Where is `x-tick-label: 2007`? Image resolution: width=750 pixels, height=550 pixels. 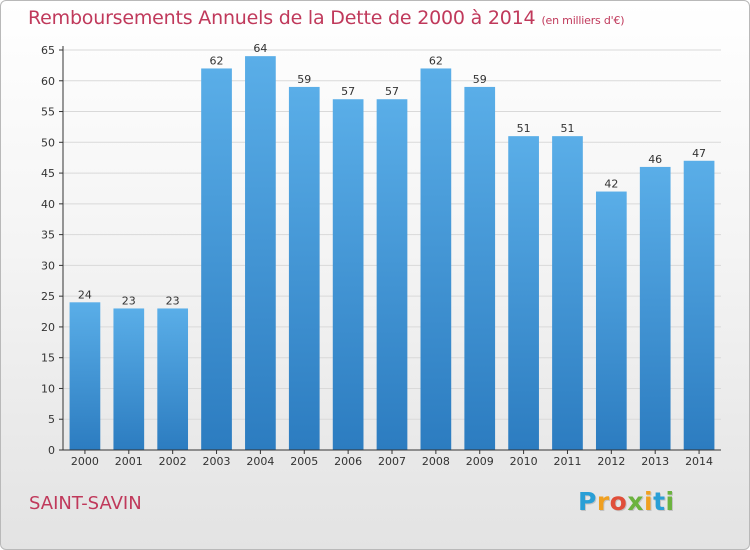 x-tick-label: 2007 is located at coordinates (392, 461).